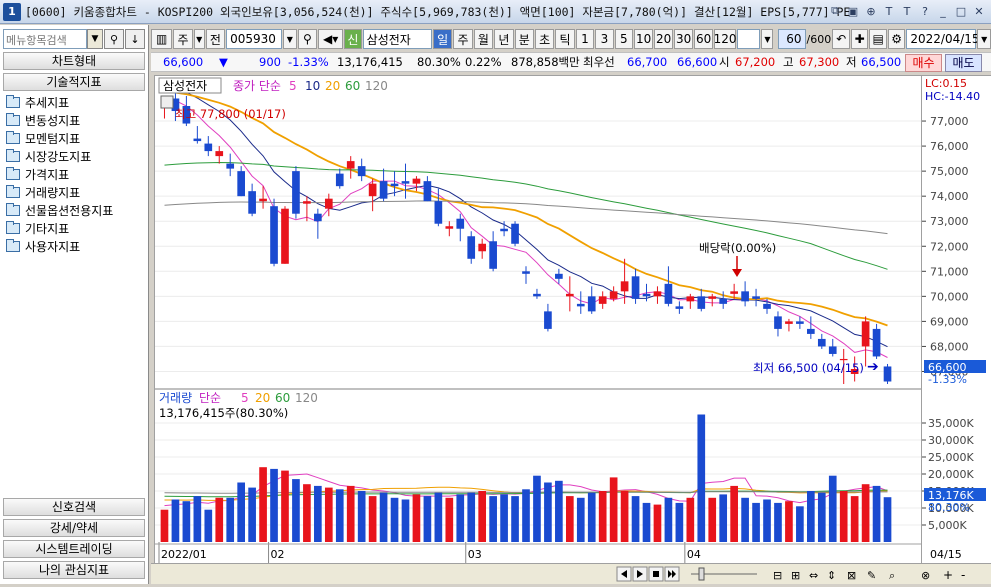 The height and width of the screenshot is (587, 991). I want to click on buy-button: 매수, so click(923, 63).